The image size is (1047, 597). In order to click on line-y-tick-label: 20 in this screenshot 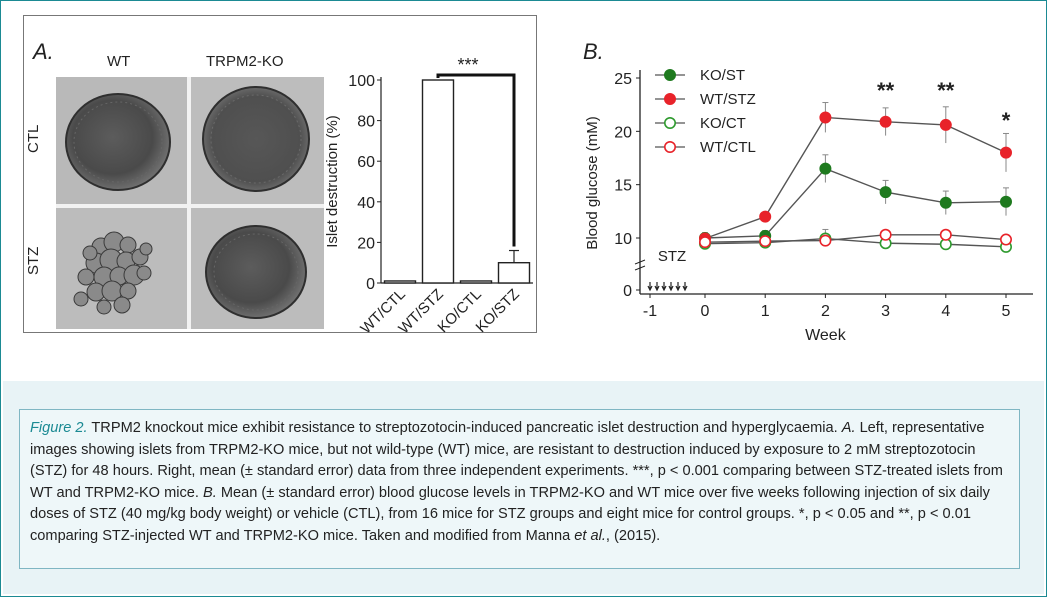, I will do `click(623, 132)`.